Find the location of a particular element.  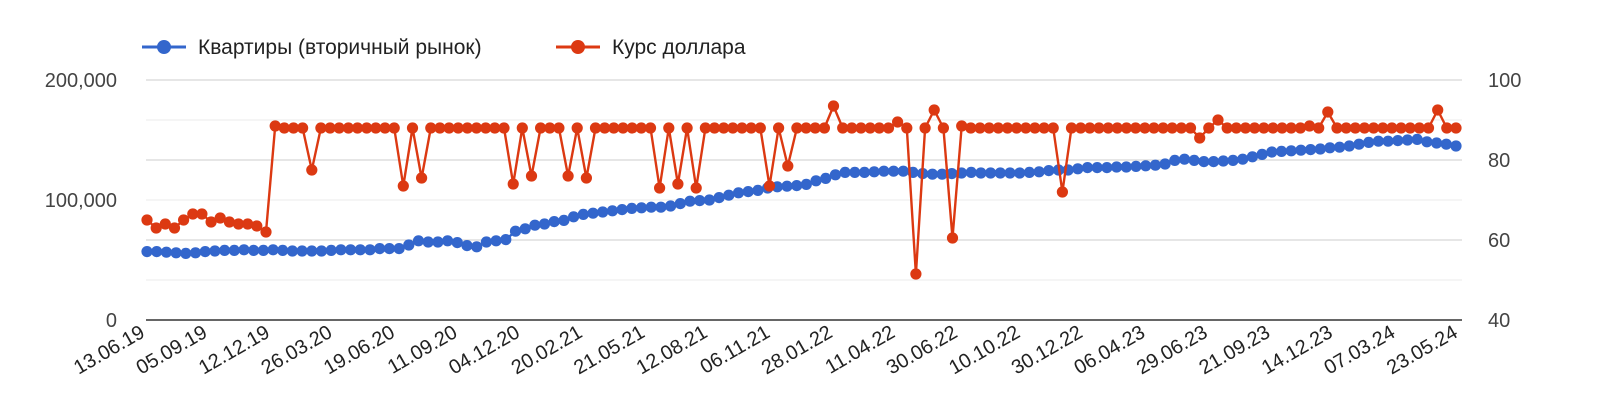

x-tick-label: 06.04.23 is located at coordinates (1109, 350).